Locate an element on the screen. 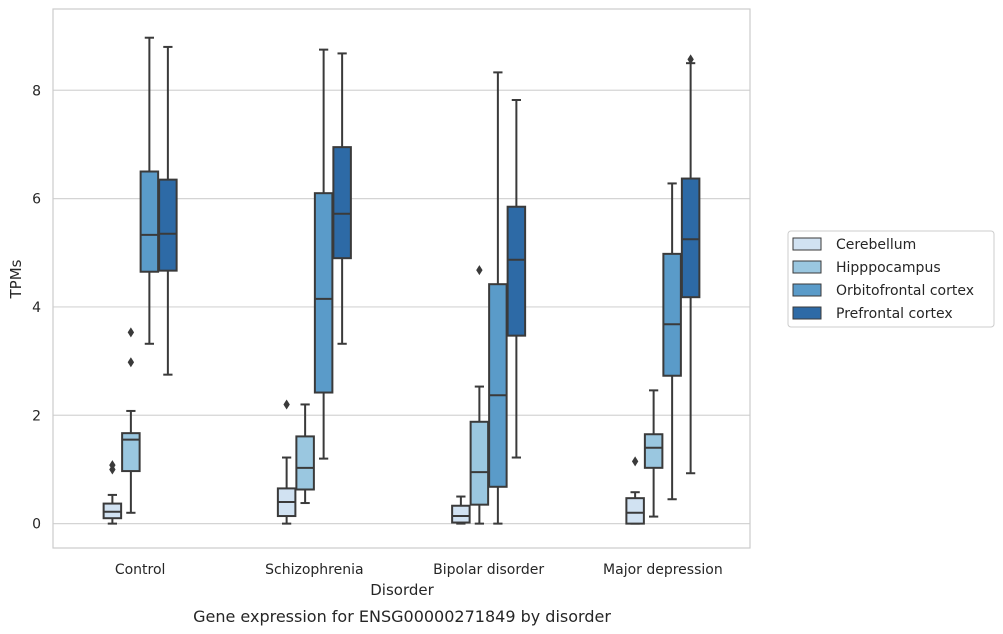 The width and height of the screenshot is (1003, 634). y-tick-label: 2 is located at coordinates (36, 416).